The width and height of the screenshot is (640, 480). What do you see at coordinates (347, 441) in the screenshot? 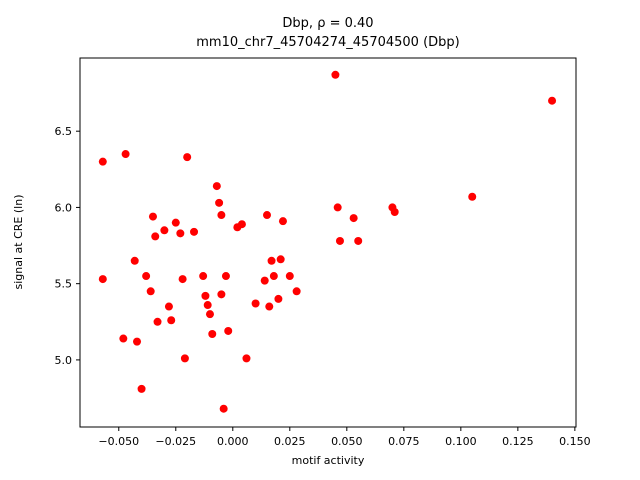
I see `x-tick-label: 0.050` at bounding box center [347, 441].